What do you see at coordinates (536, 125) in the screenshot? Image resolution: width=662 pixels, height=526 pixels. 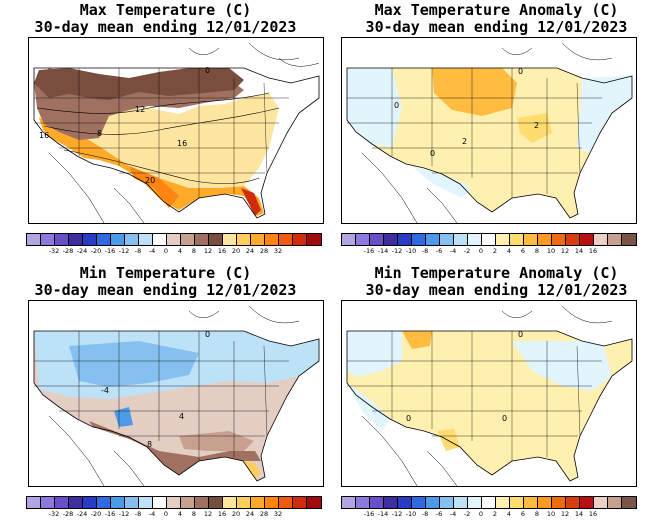 I see `contour-label: 2` at bounding box center [536, 125].